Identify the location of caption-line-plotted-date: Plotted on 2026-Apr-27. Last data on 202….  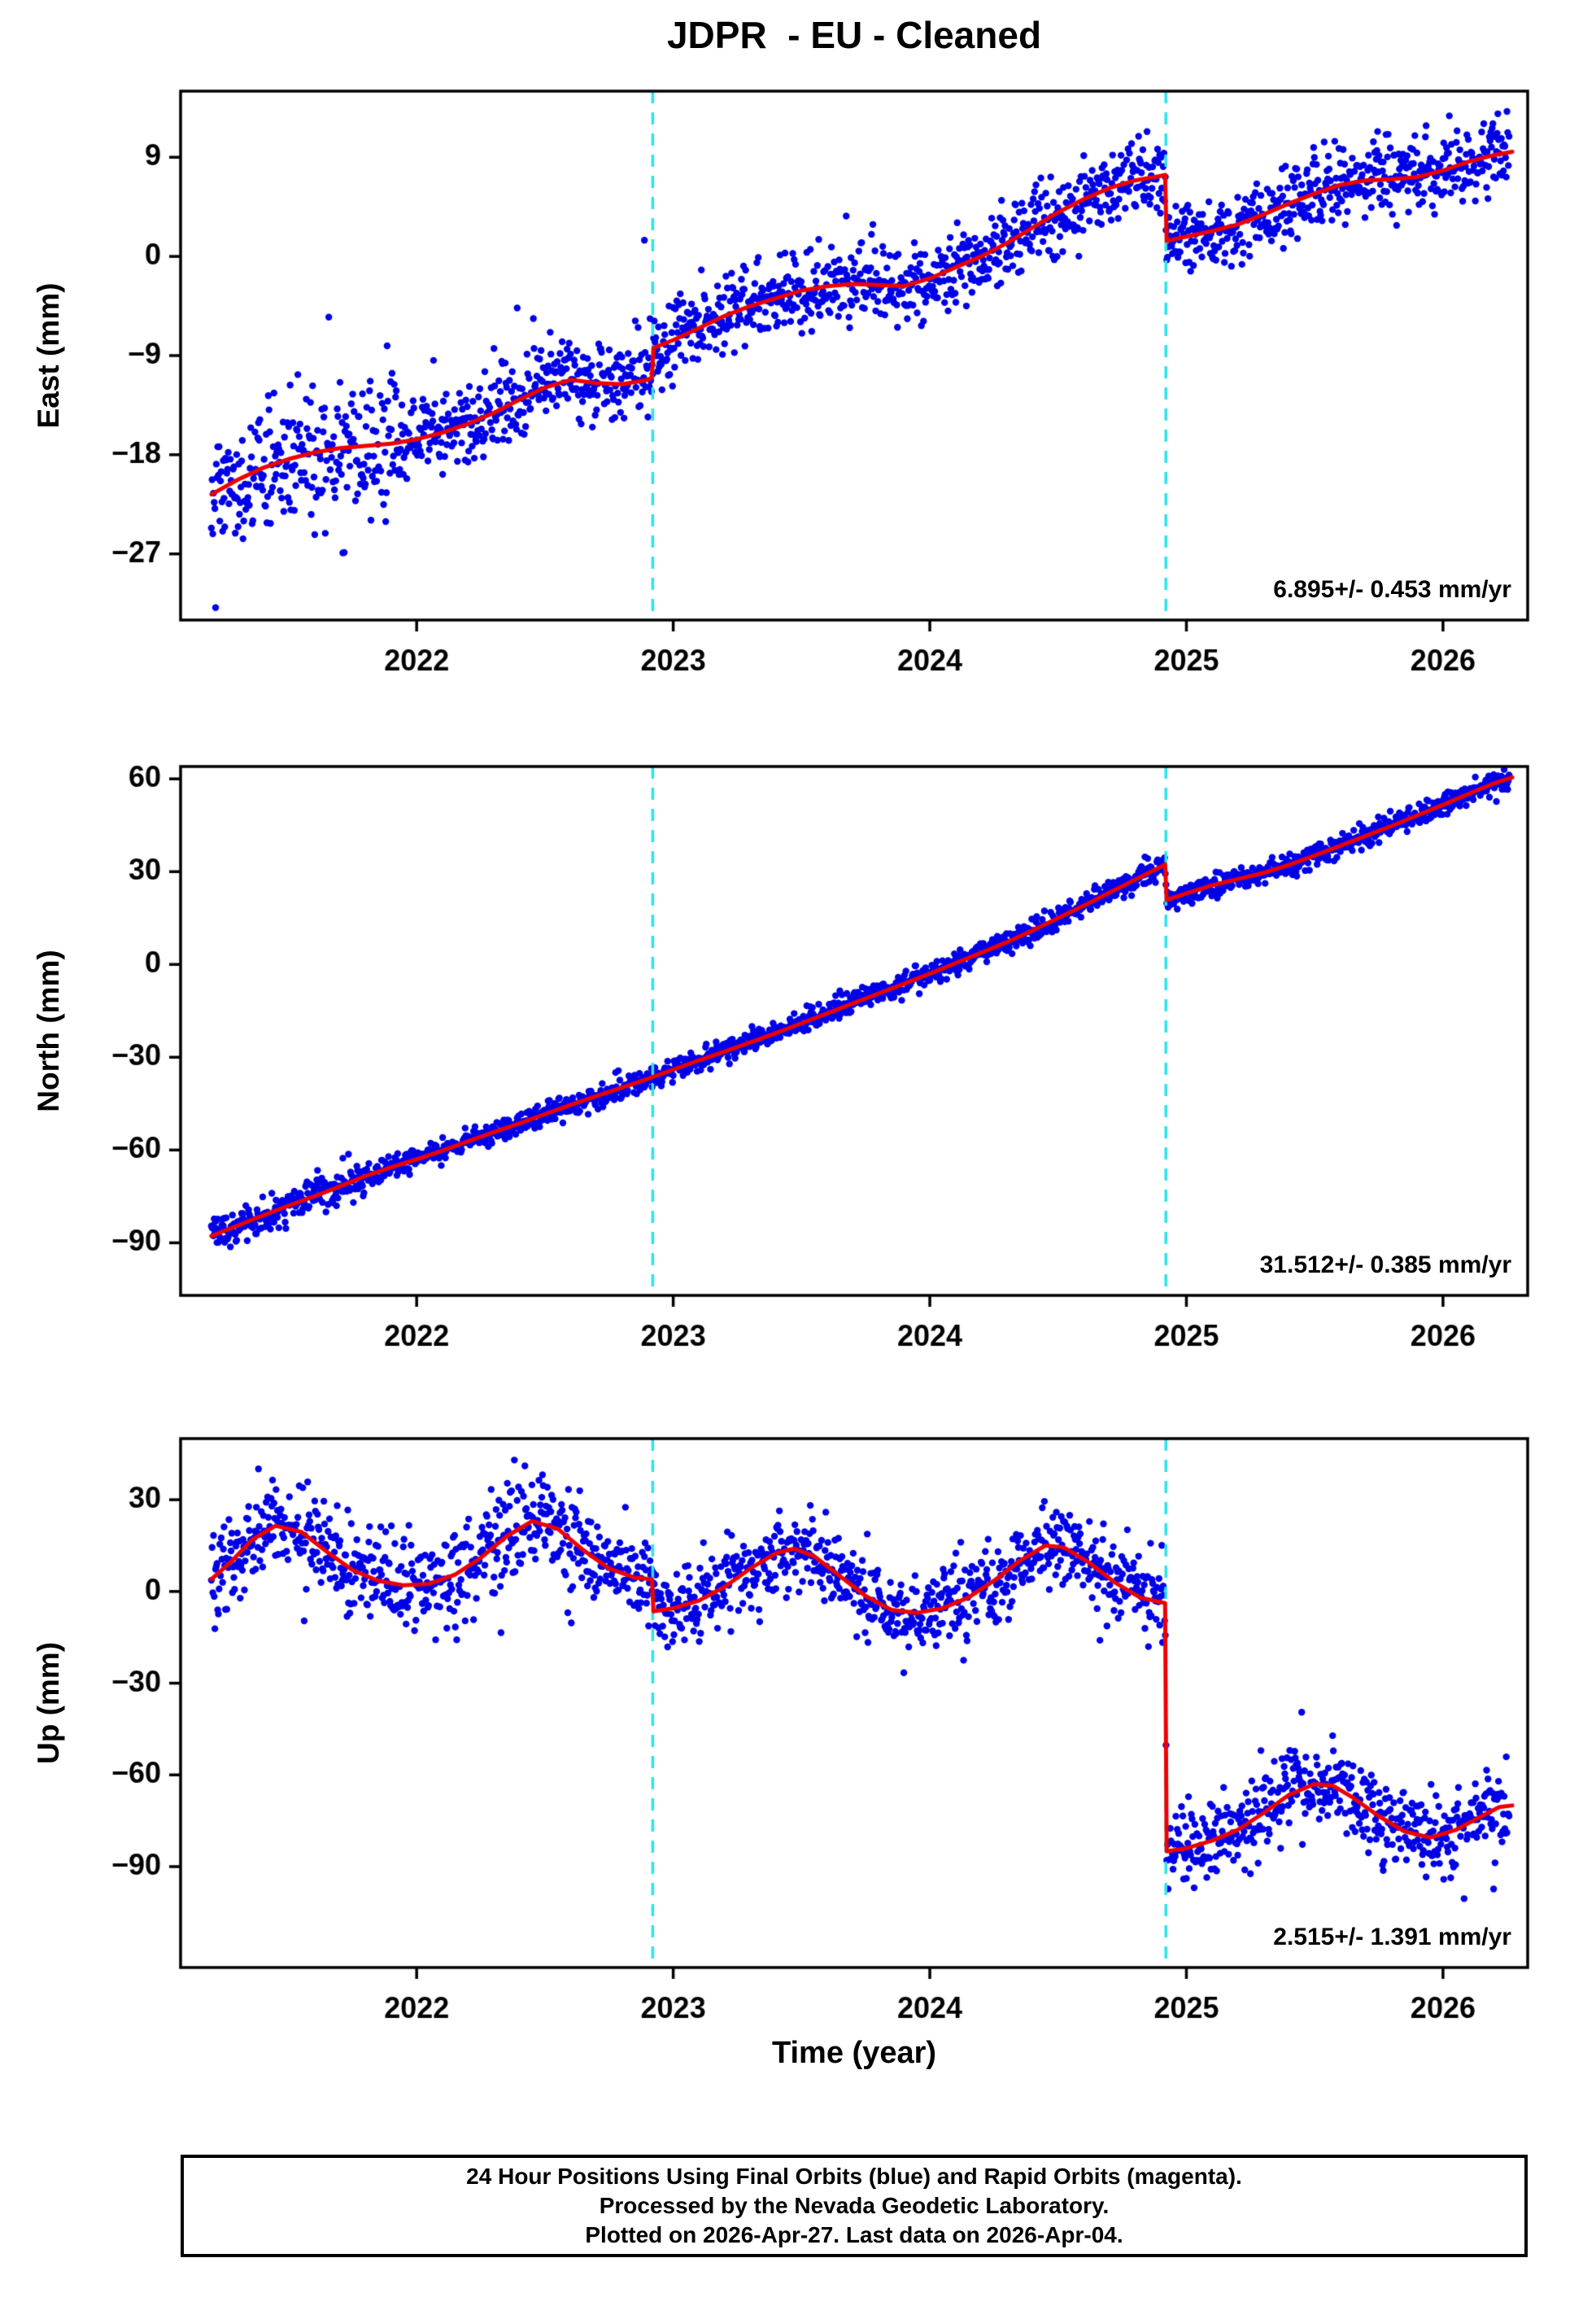
(854, 2234).